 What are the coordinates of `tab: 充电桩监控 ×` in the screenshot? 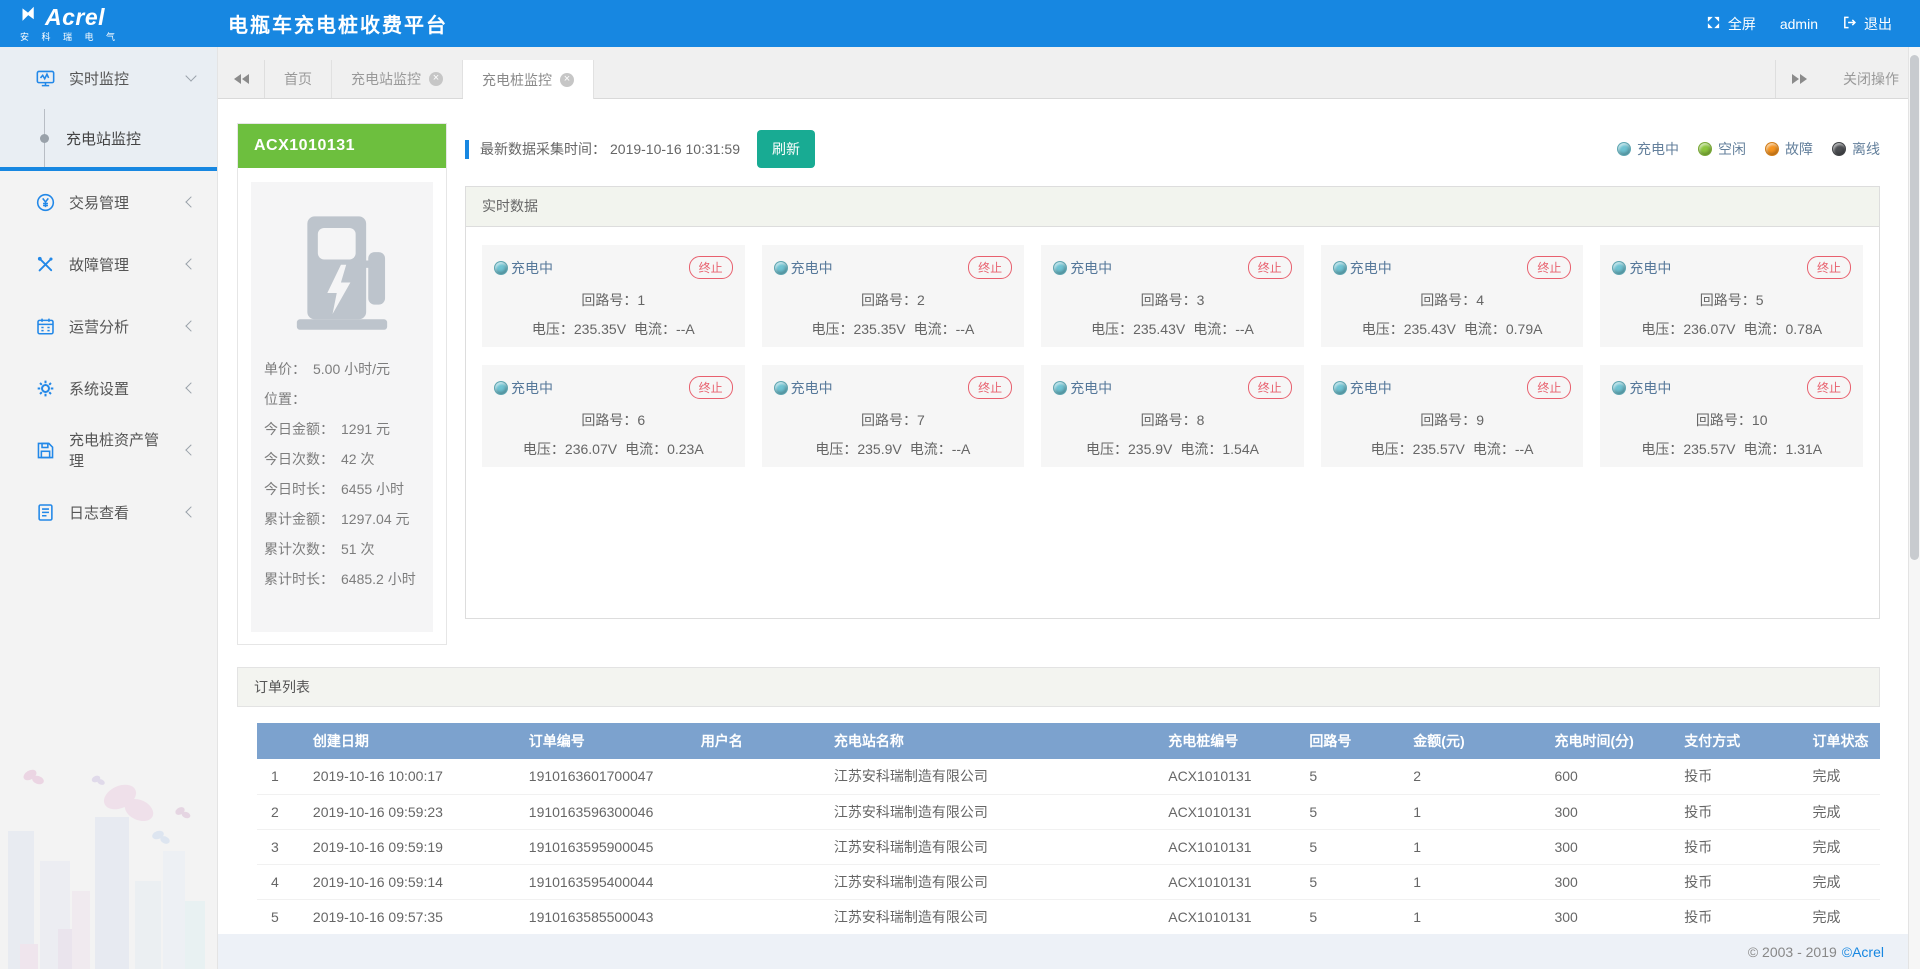 It's located at (528, 79).